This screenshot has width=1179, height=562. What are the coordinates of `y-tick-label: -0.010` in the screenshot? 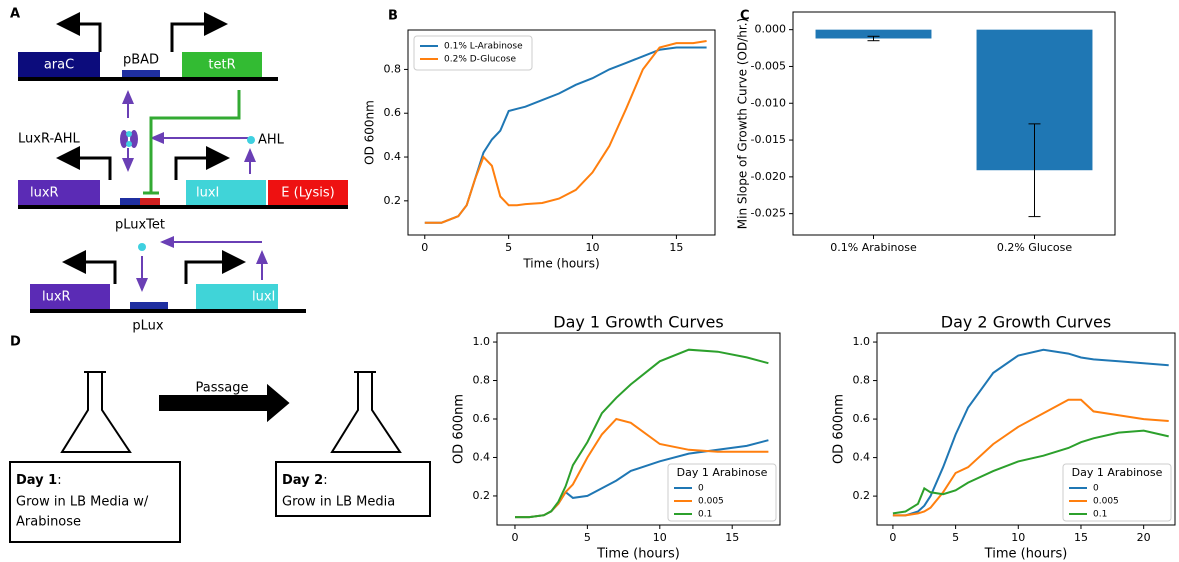 It's located at (768, 102).